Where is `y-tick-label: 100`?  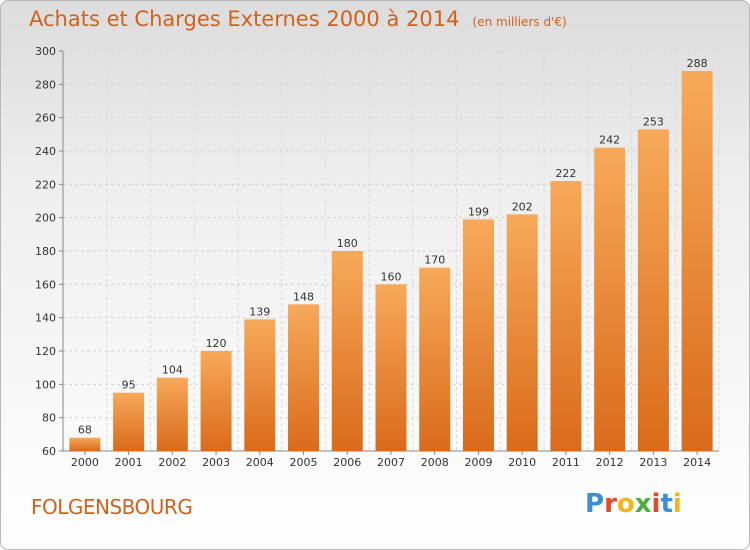
y-tick-label: 100 is located at coordinates (45, 384).